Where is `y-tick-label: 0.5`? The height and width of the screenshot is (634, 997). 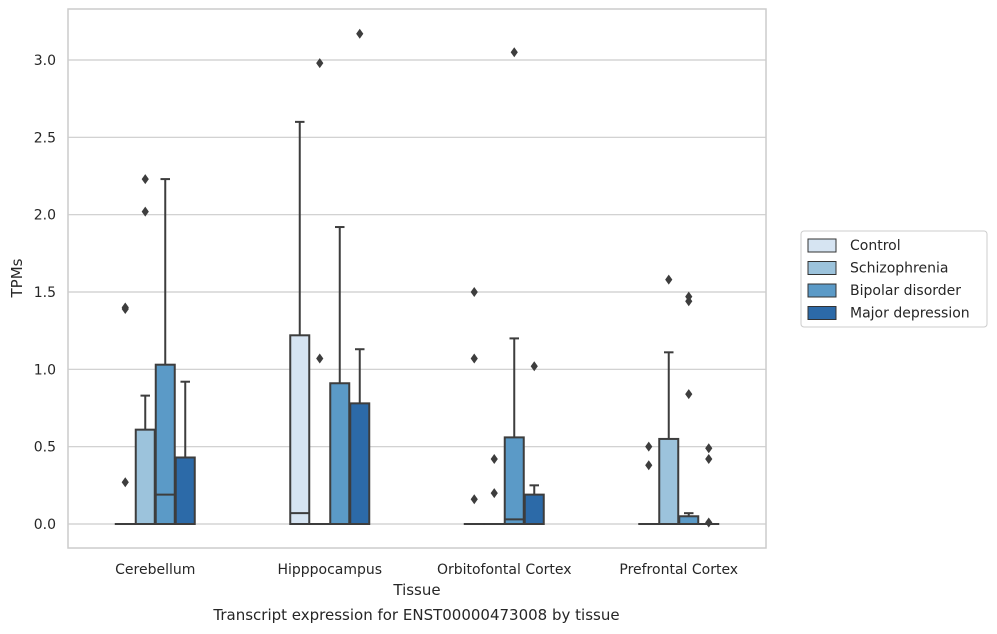 y-tick-label: 0.5 is located at coordinates (45, 448).